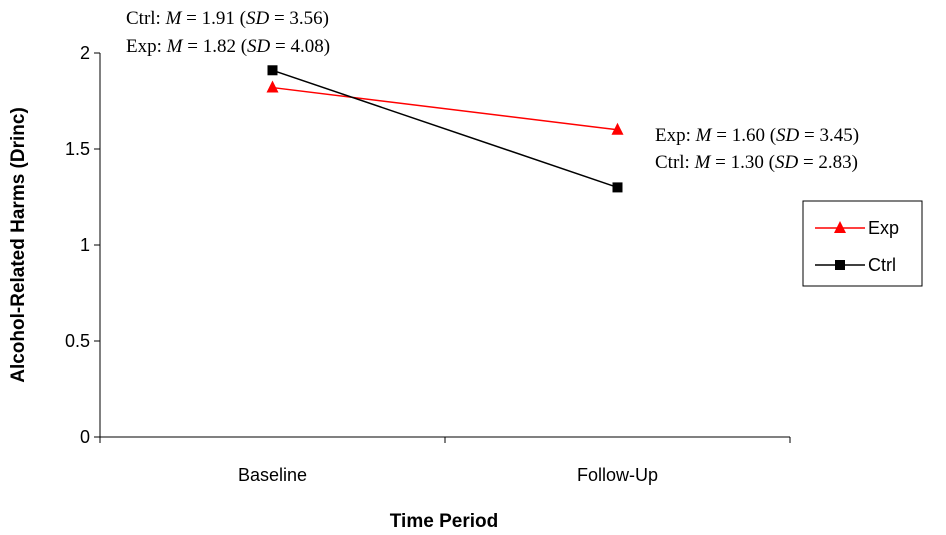 This screenshot has width=946, height=535. What do you see at coordinates (77, 341) in the screenshot?
I see `y-tick-label: 0.5` at bounding box center [77, 341].